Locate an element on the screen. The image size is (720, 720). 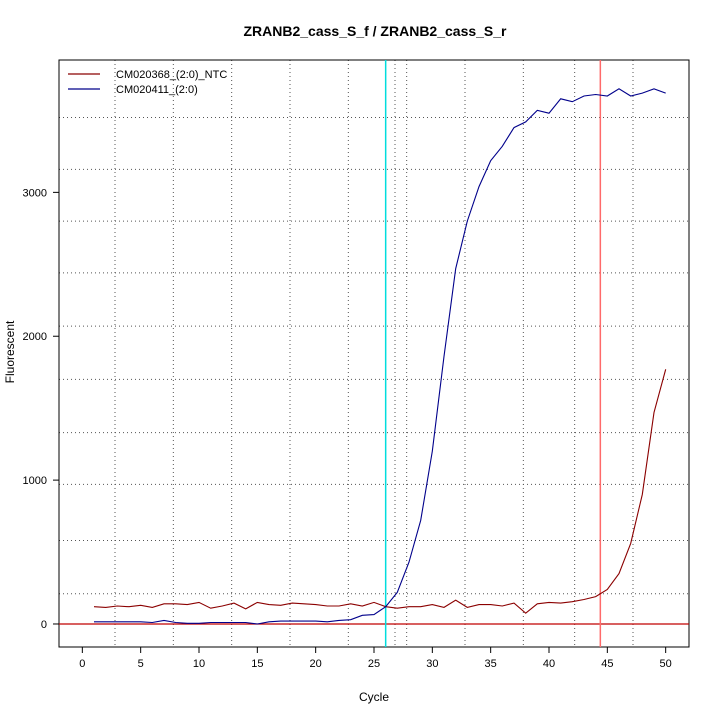
x-tick-label-5: 25 is located at coordinates (374, 664).